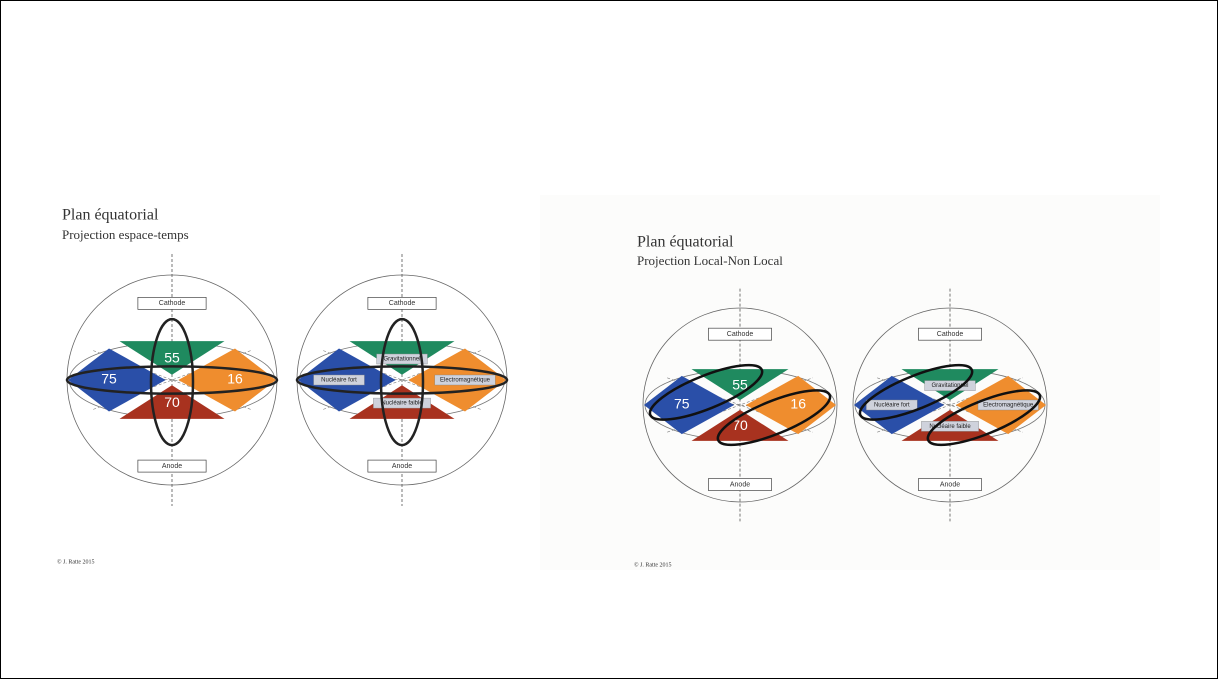  Describe the element at coordinates (710, 260) in the screenshot. I see `panel-subtitle: Projection Local-Non Local` at that location.